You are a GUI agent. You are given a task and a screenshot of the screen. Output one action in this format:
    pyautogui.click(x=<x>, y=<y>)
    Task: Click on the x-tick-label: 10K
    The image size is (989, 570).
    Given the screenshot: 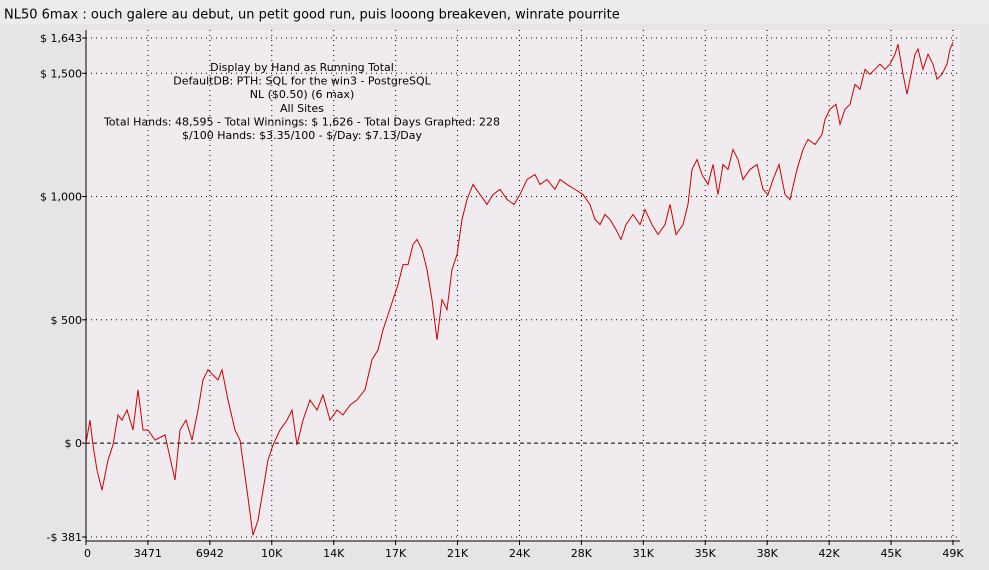 What is the action you would take?
    pyautogui.click(x=272, y=553)
    